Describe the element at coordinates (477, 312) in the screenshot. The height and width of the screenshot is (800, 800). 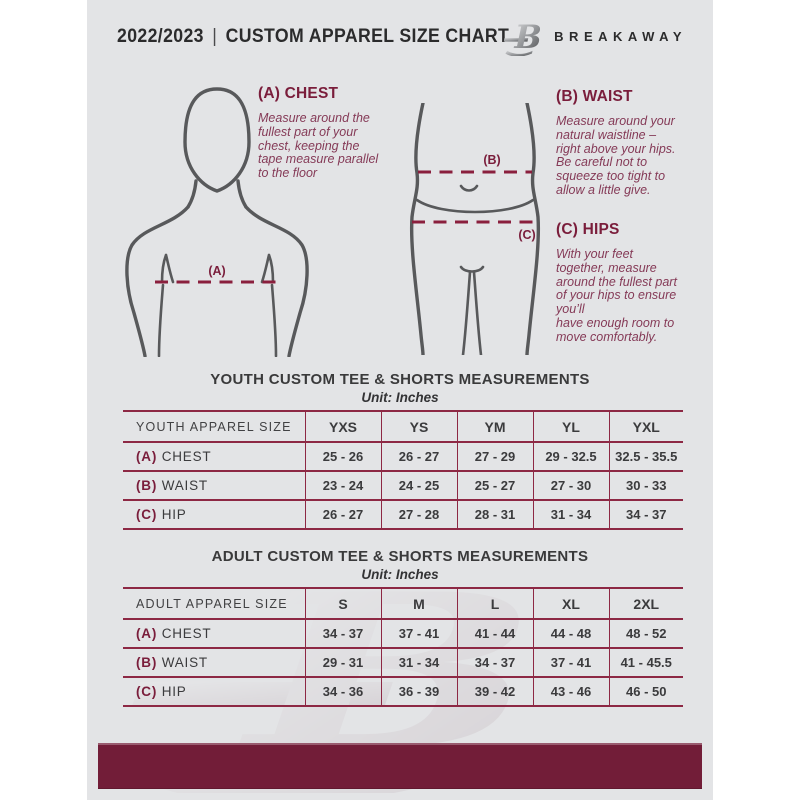
I see `inner-thigh-right` at that location.